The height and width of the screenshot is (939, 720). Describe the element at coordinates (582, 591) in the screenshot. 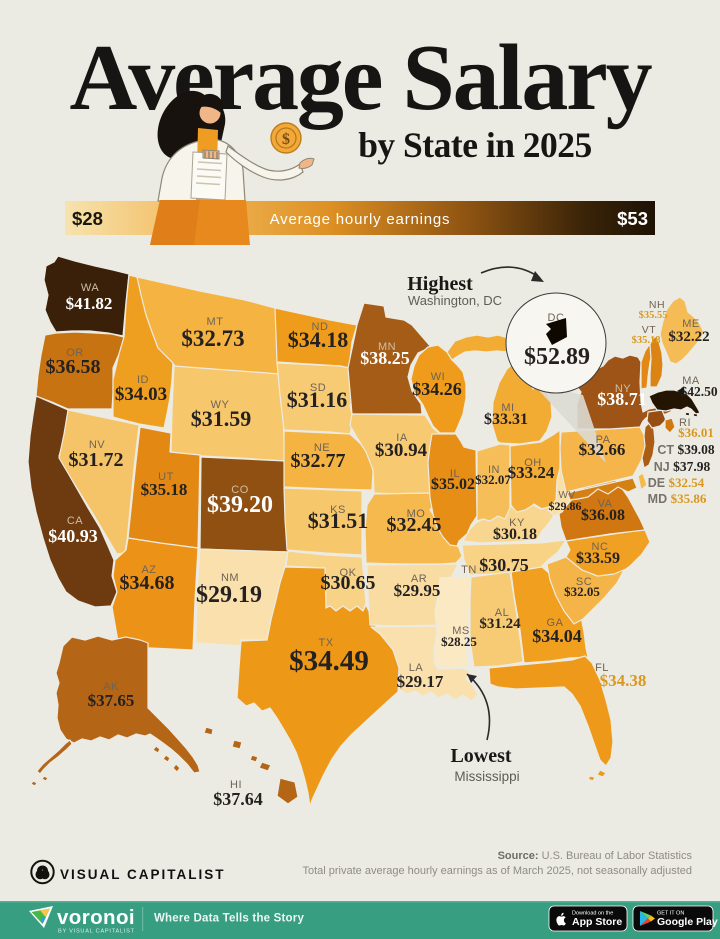

I see `svg-text: $32.05` at that location.